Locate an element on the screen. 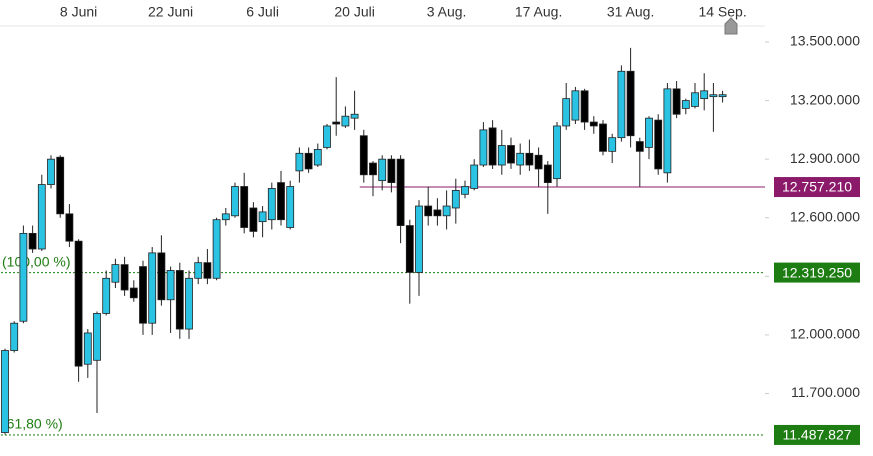 The height and width of the screenshot is (456, 873). x-tick-label: 31 Aug. is located at coordinates (631, 12).